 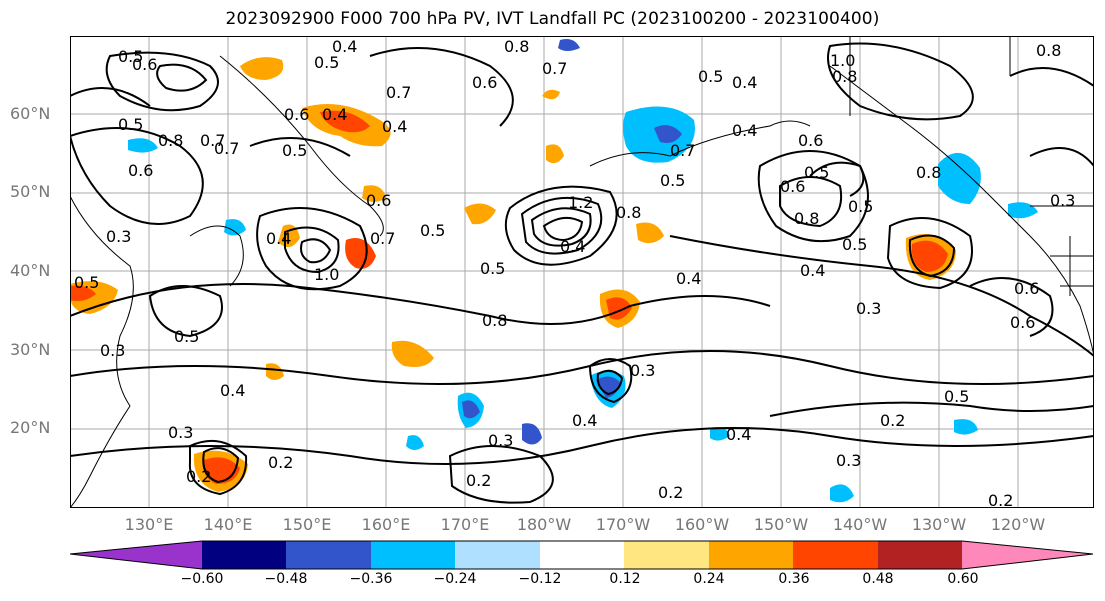 What do you see at coordinates (939, 524) in the screenshot?
I see `lon-label-130w: 130°W` at bounding box center [939, 524].